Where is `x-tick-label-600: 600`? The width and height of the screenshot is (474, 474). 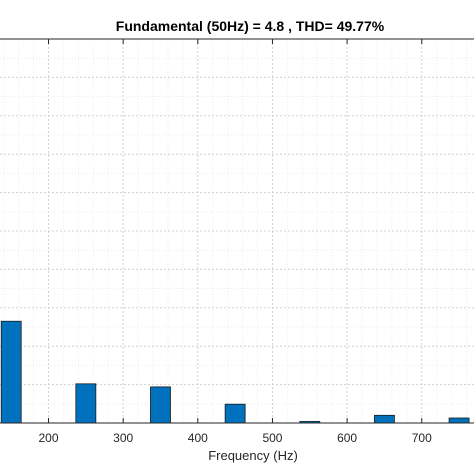
x-tick-label-600: 600 is located at coordinates (347, 438).